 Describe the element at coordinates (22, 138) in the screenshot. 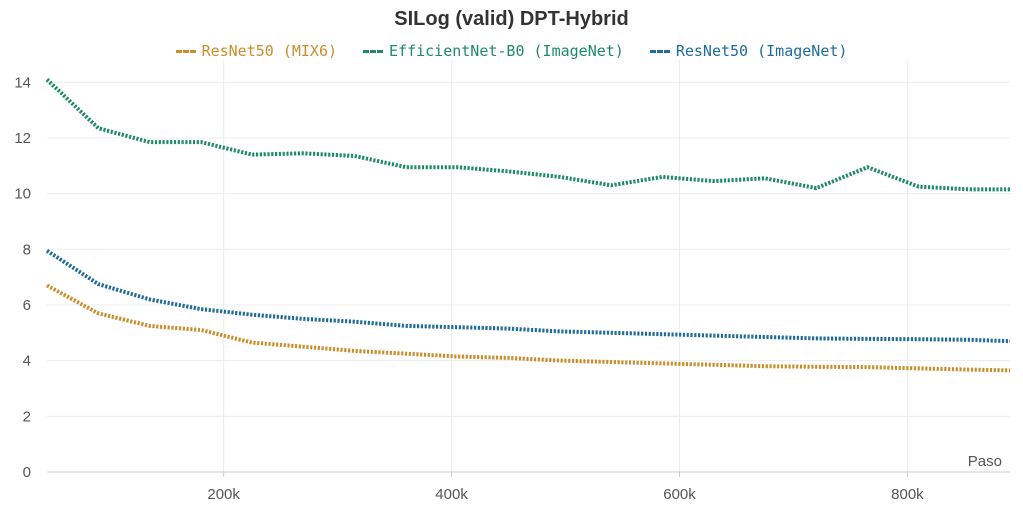

I see `y-tick-label: 12` at that location.